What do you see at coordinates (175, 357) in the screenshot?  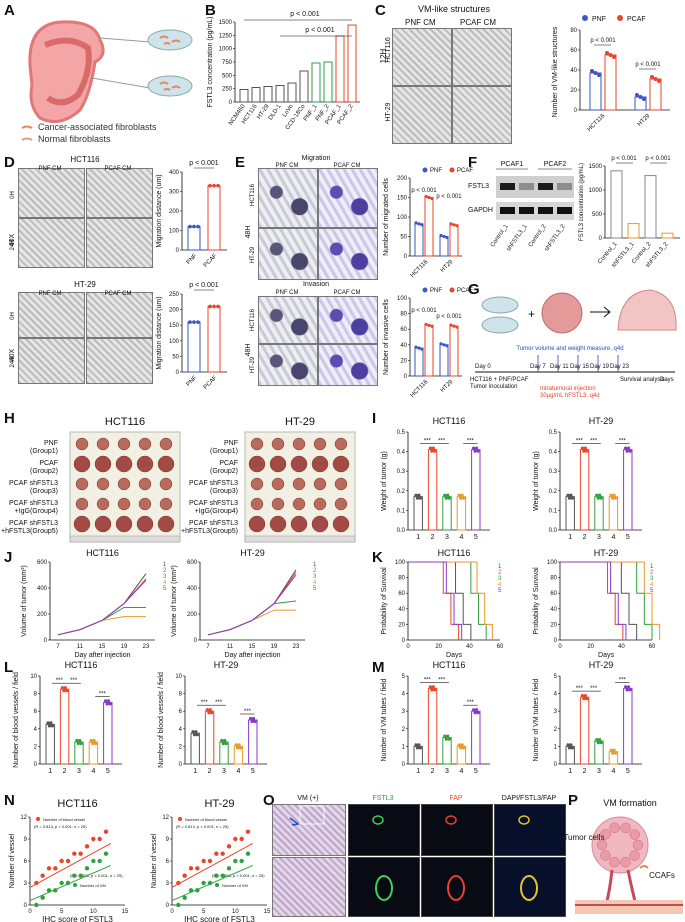 I see `d1-ytick-label: 50` at bounding box center [175, 357].